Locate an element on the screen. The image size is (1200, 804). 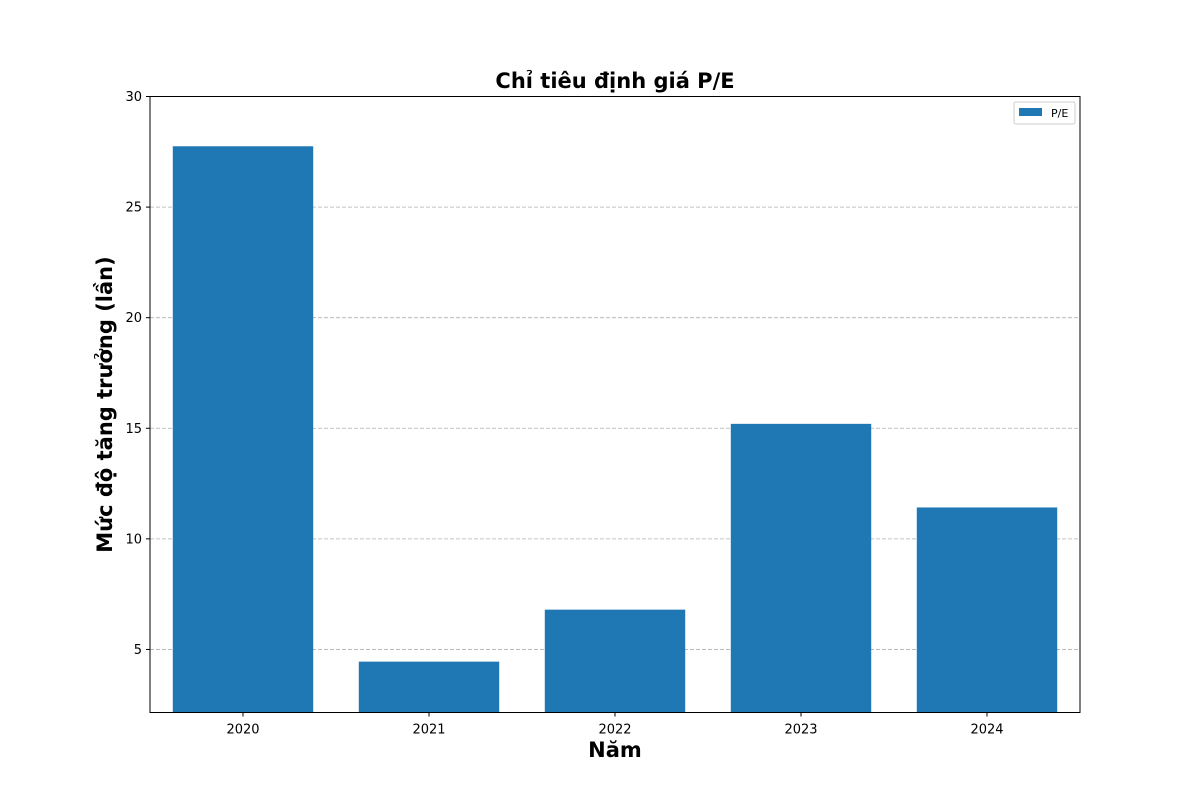
x-tick-label: 2021 is located at coordinates (428, 730).